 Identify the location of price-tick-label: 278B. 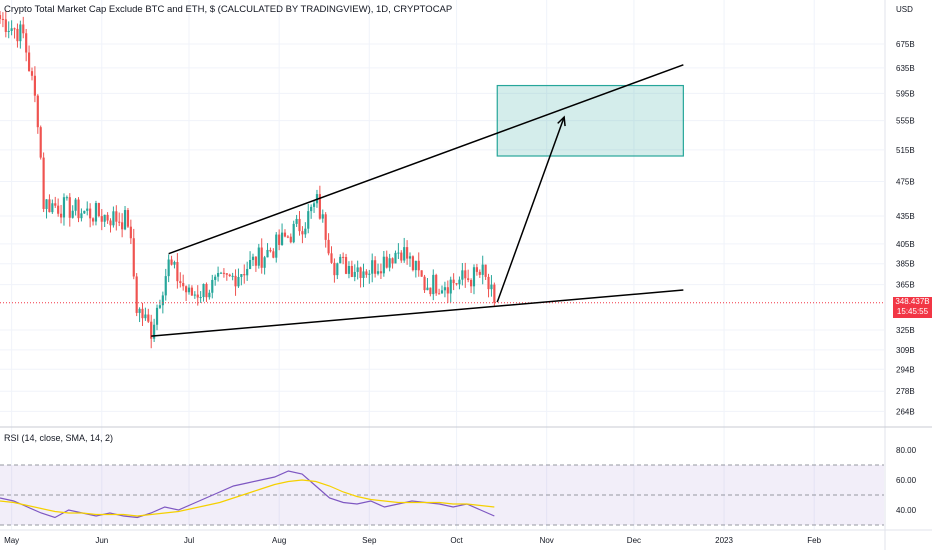
(905, 391).